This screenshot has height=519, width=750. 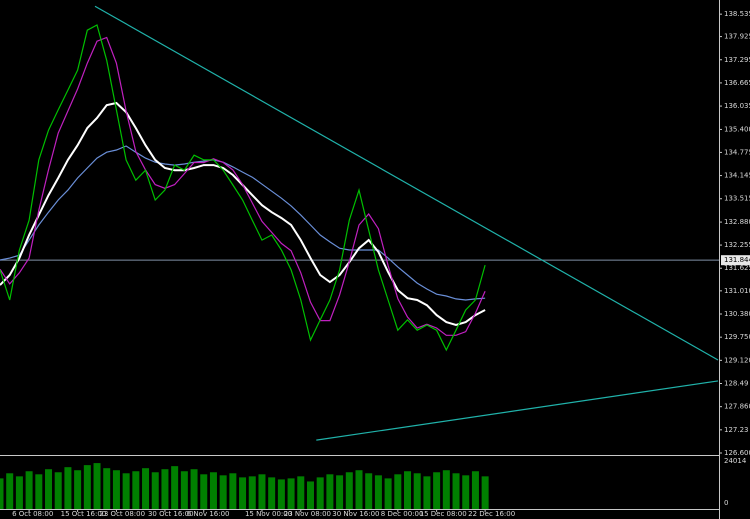 I want to click on y-tick-label: 131.625, so click(x=737, y=268).